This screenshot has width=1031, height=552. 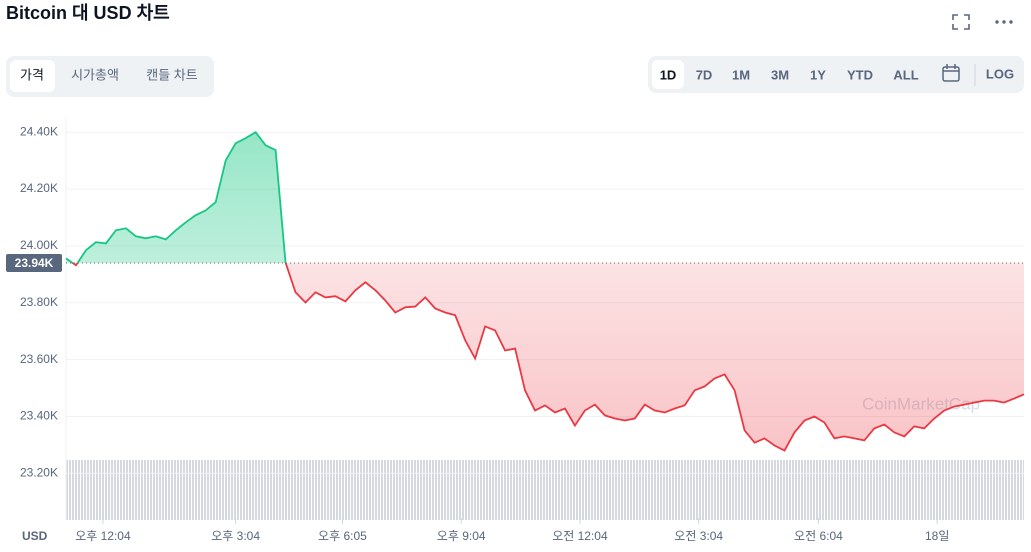 What do you see at coordinates (780, 74) in the screenshot?
I see `range-button: 3M` at bounding box center [780, 74].